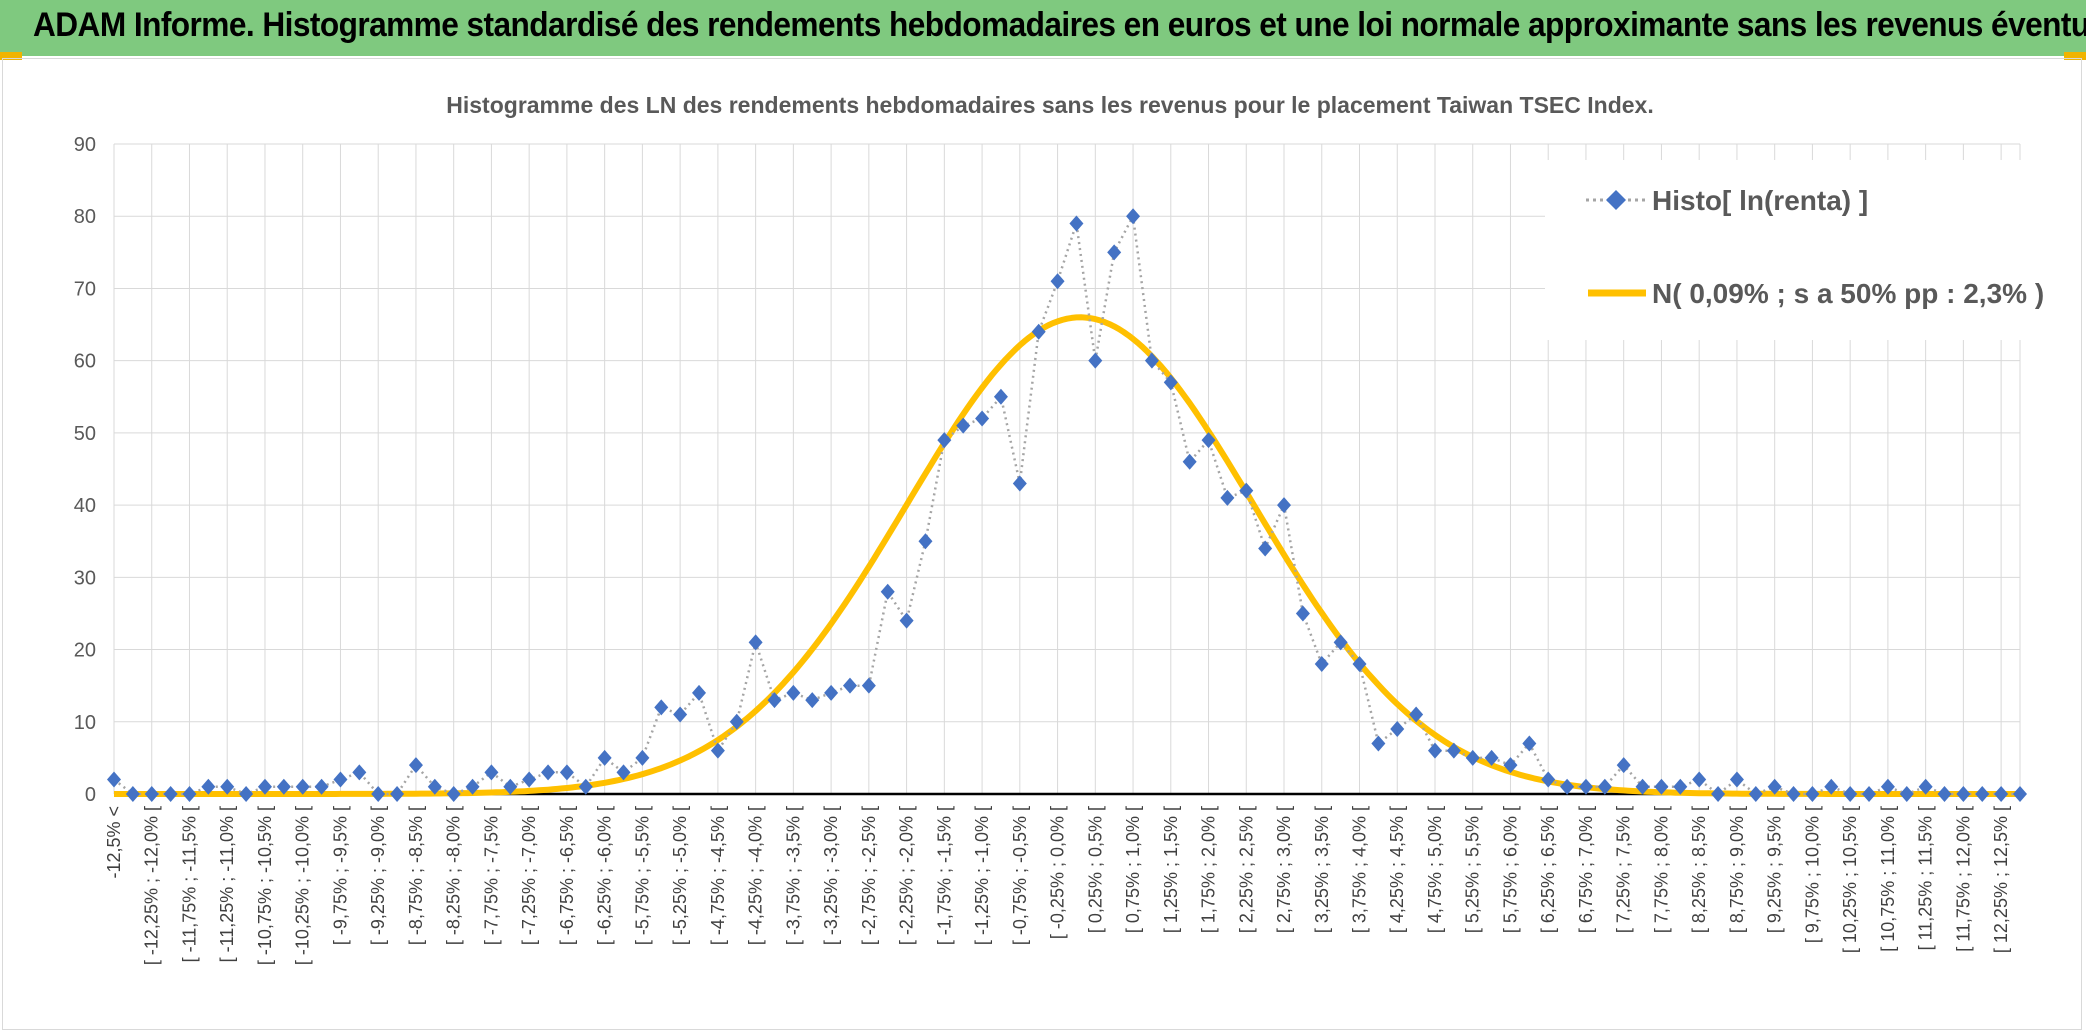 The height and width of the screenshot is (1033, 2086). What do you see at coordinates (85, 217) in the screenshot?
I see `y-tick-label: 80` at bounding box center [85, 217].